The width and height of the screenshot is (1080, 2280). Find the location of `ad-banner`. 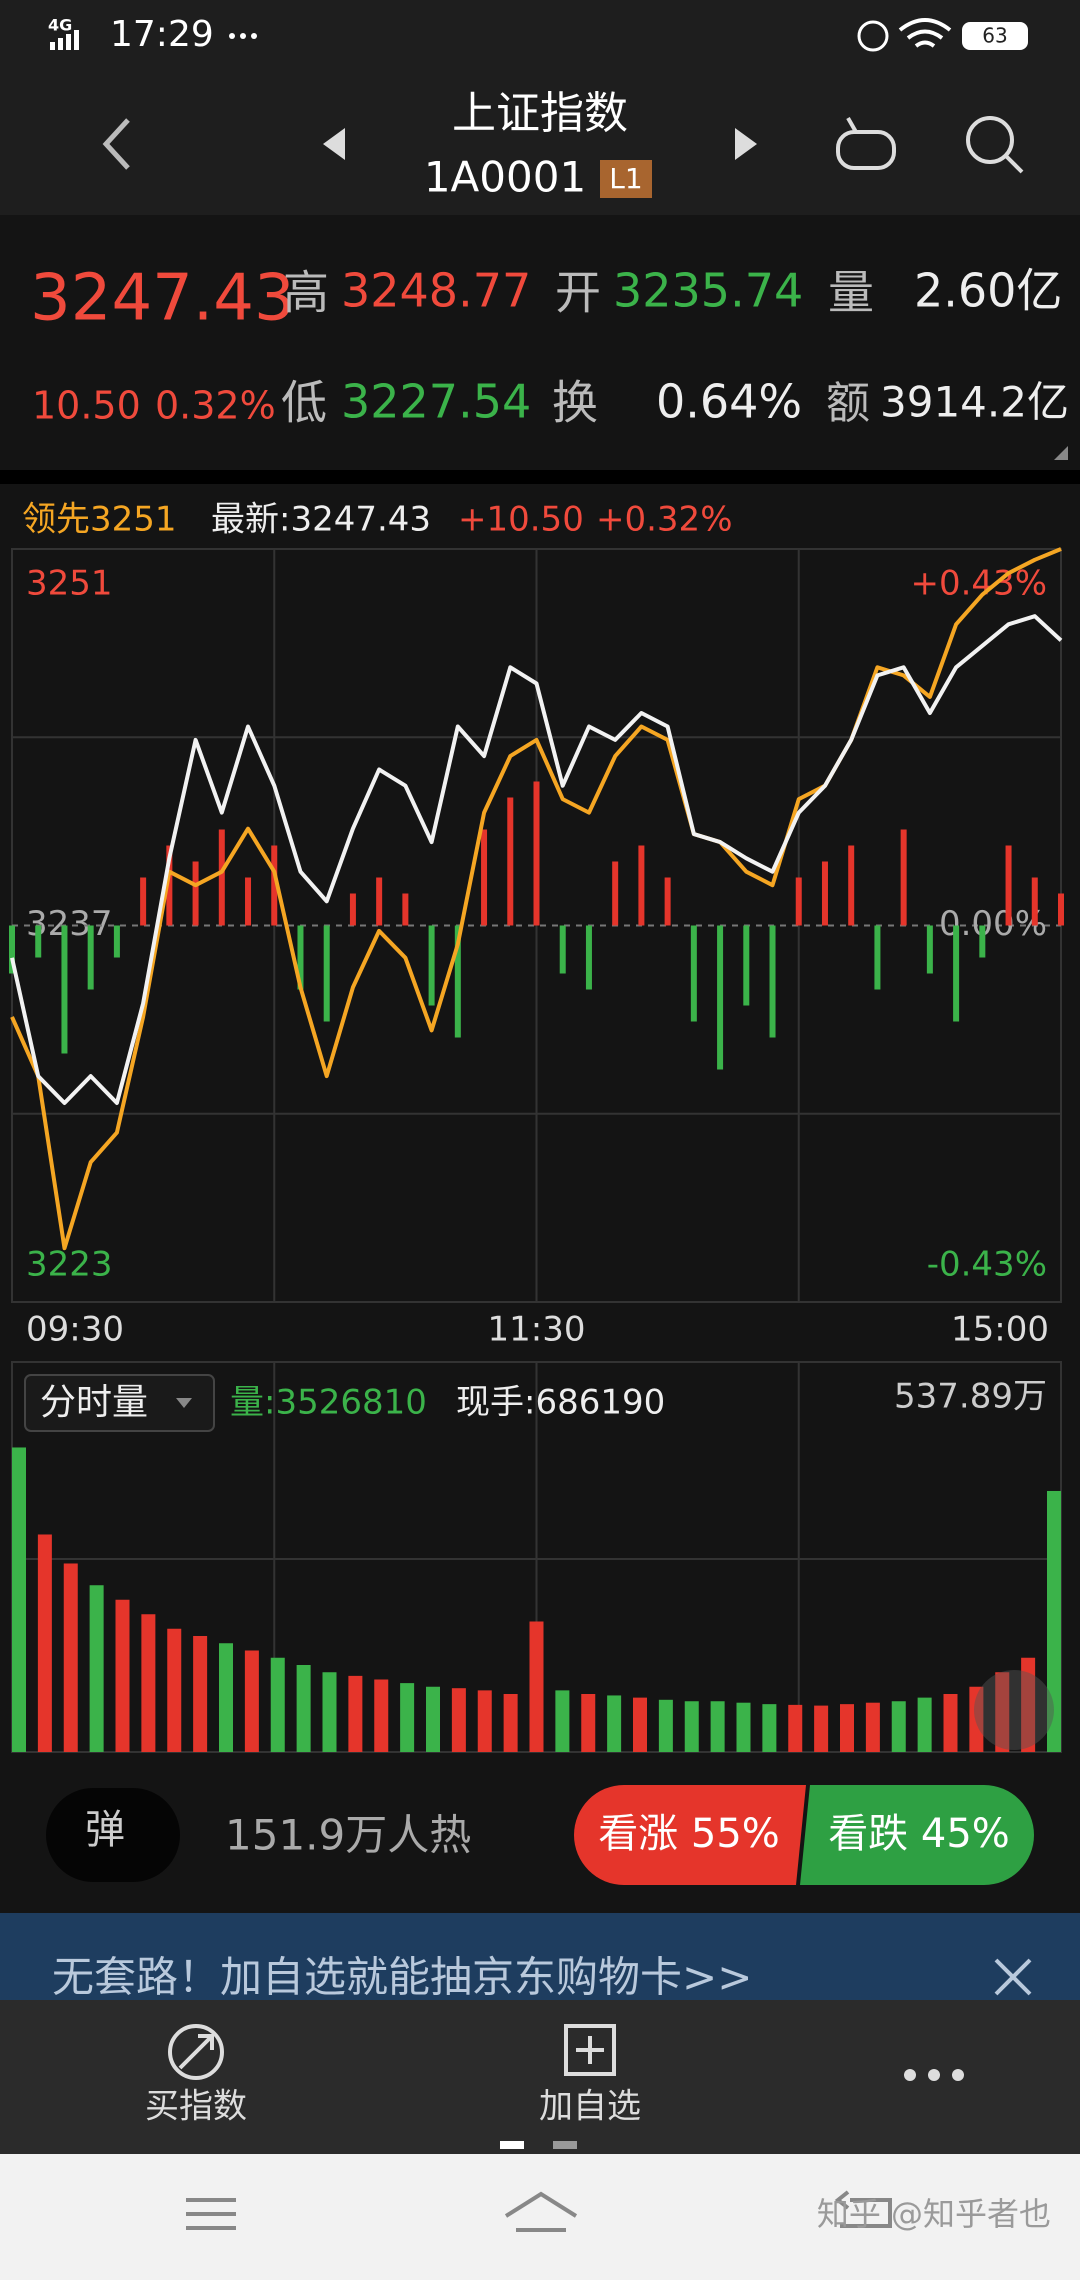

ad-banner is located at coordinates (540, 1958).